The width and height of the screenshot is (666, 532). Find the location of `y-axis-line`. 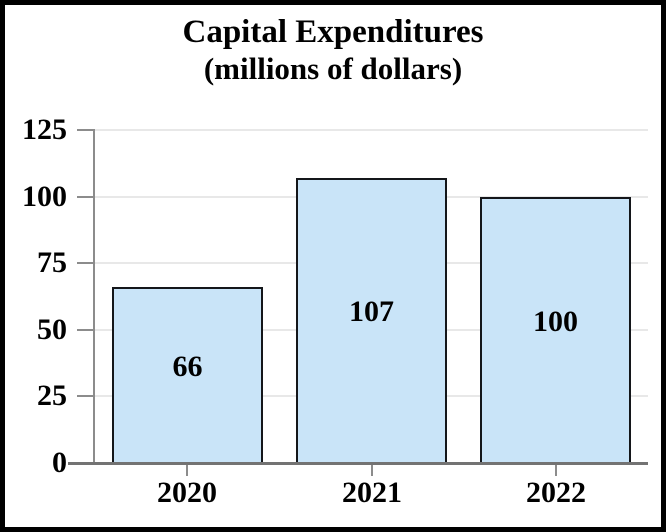

y-axis-line is located at coordinates (94, 296).